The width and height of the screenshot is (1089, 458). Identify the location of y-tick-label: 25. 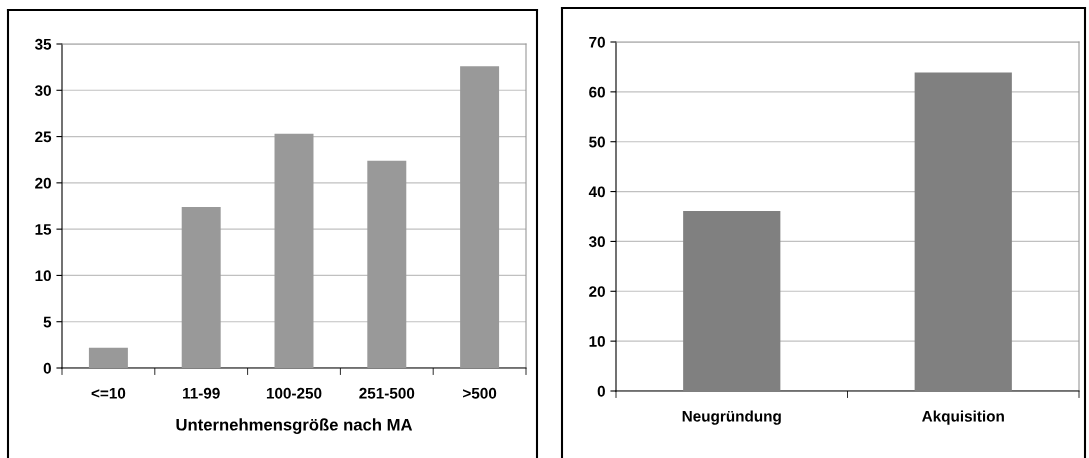
(43, 137).